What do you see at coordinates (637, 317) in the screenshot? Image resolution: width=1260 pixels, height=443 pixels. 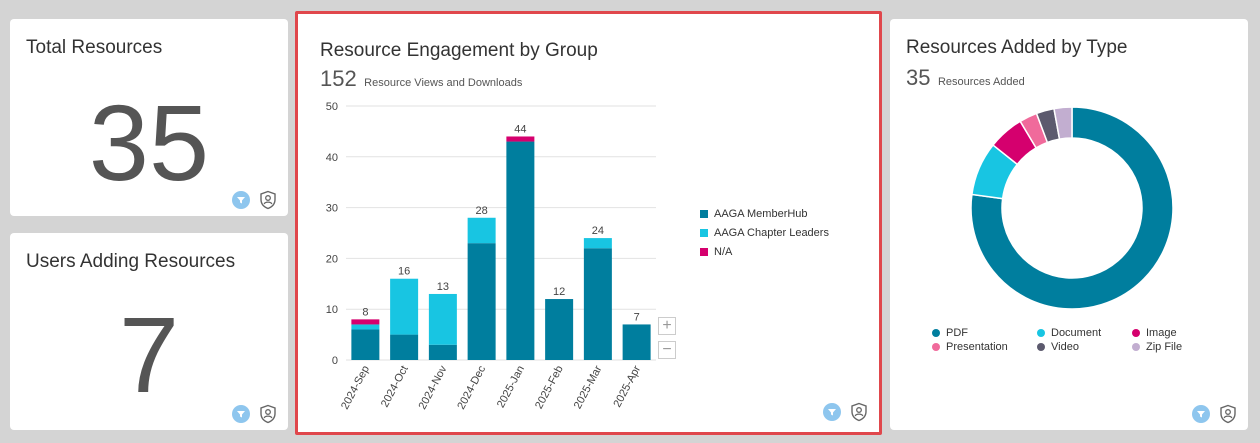 I see `bar-total-label: 7` at bounding box center [637, 317].